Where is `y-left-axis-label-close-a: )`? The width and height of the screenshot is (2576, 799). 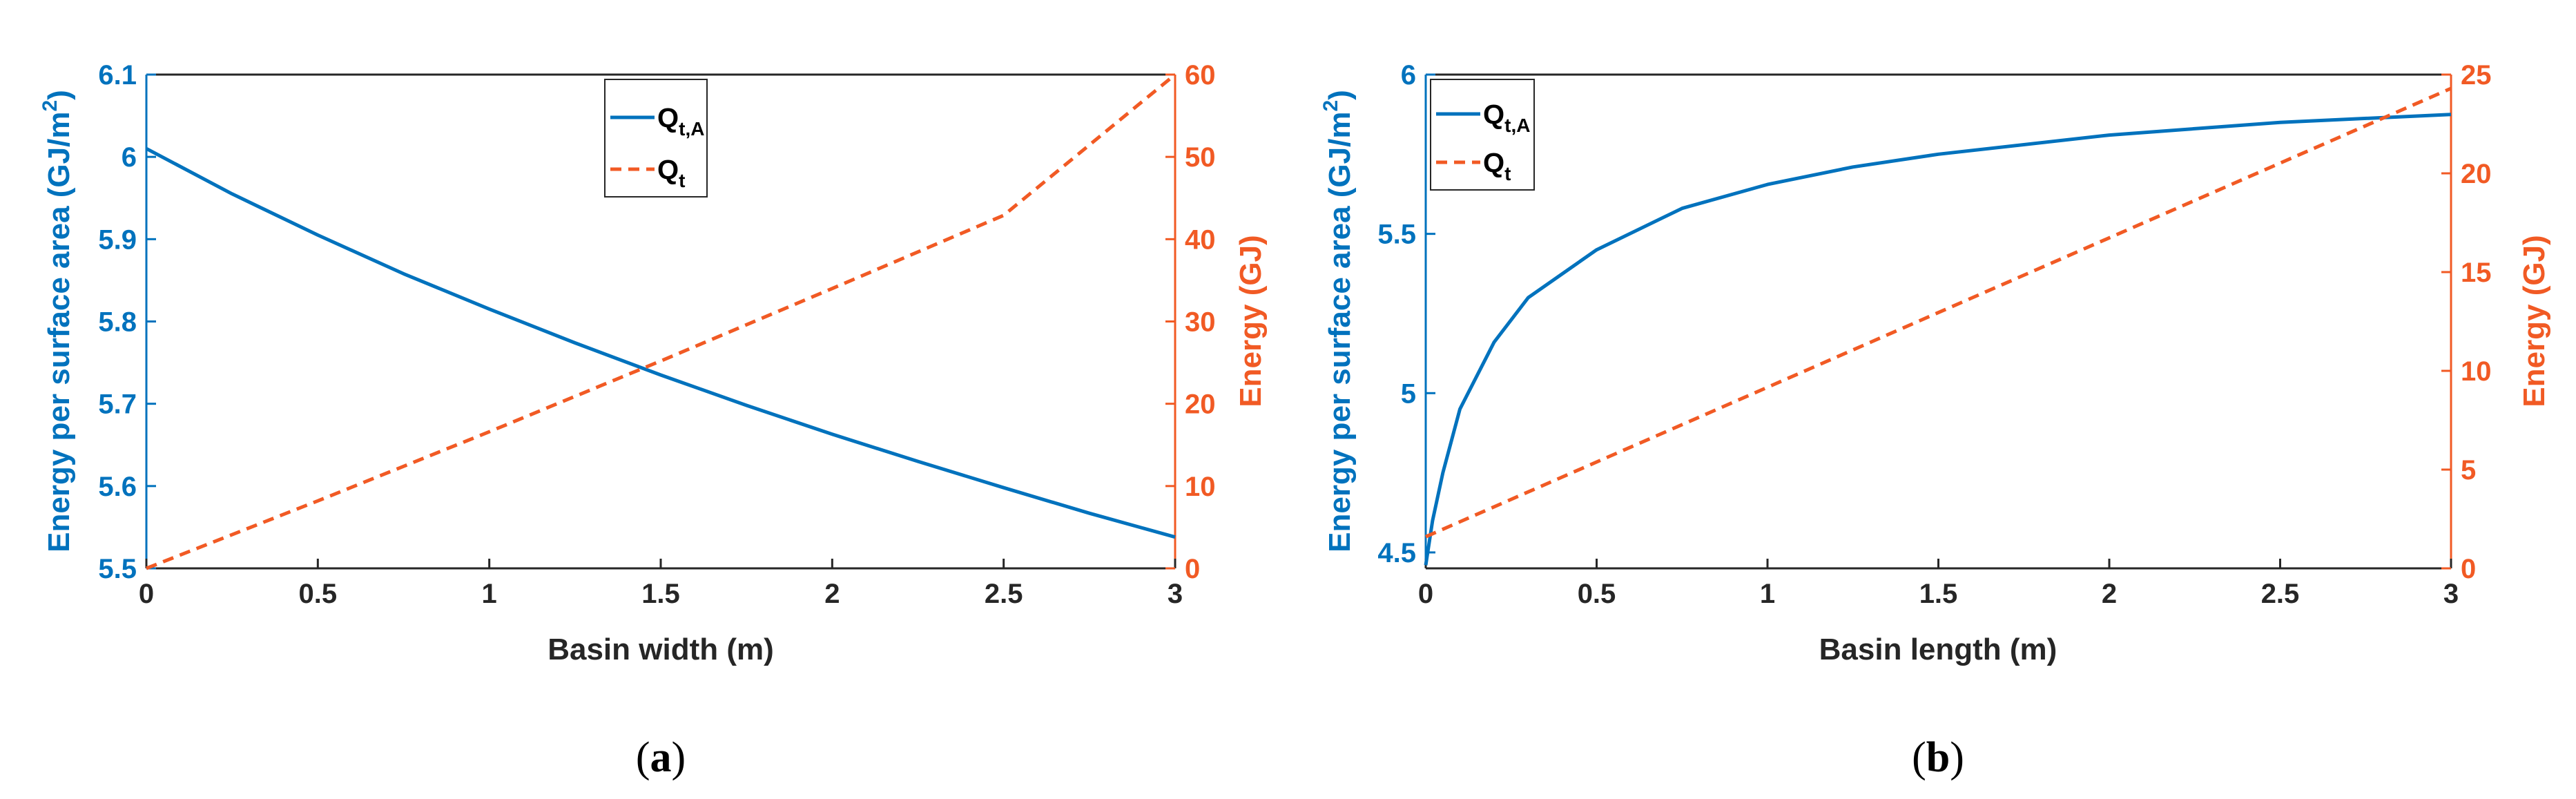 y-left-axis-label-close-a: ) is located at coordinates (59, 95).